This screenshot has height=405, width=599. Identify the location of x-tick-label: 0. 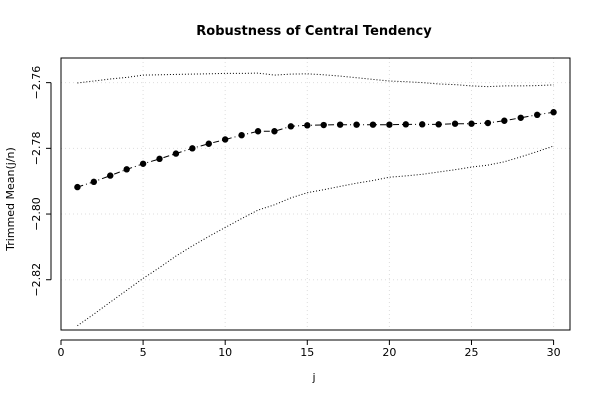
(61, 352).